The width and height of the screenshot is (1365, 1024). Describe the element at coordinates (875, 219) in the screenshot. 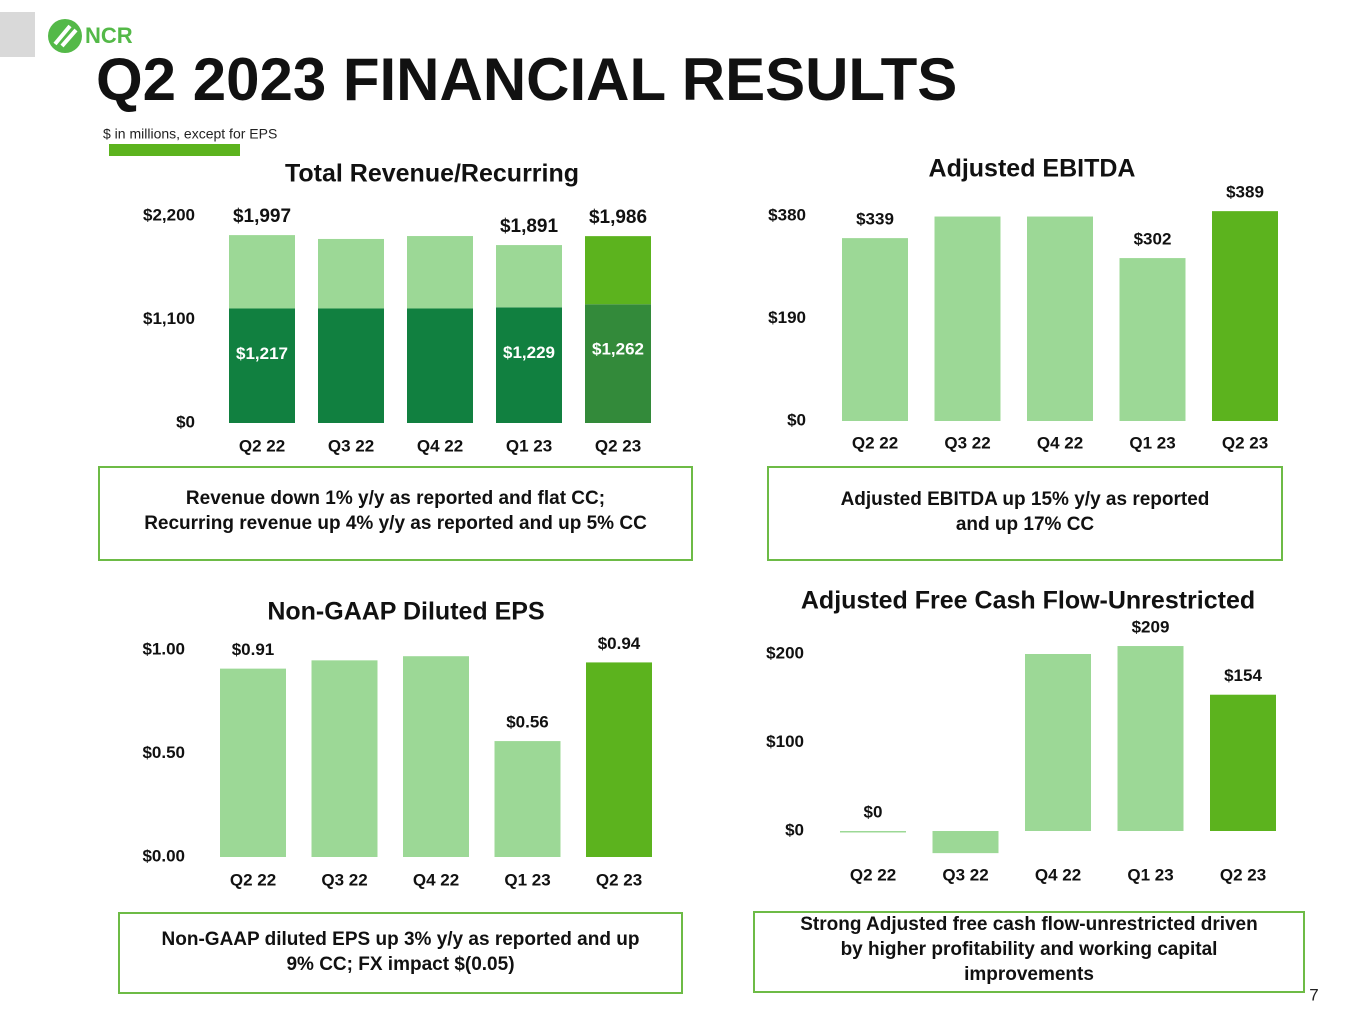

I see `data-label: $339` at that location.